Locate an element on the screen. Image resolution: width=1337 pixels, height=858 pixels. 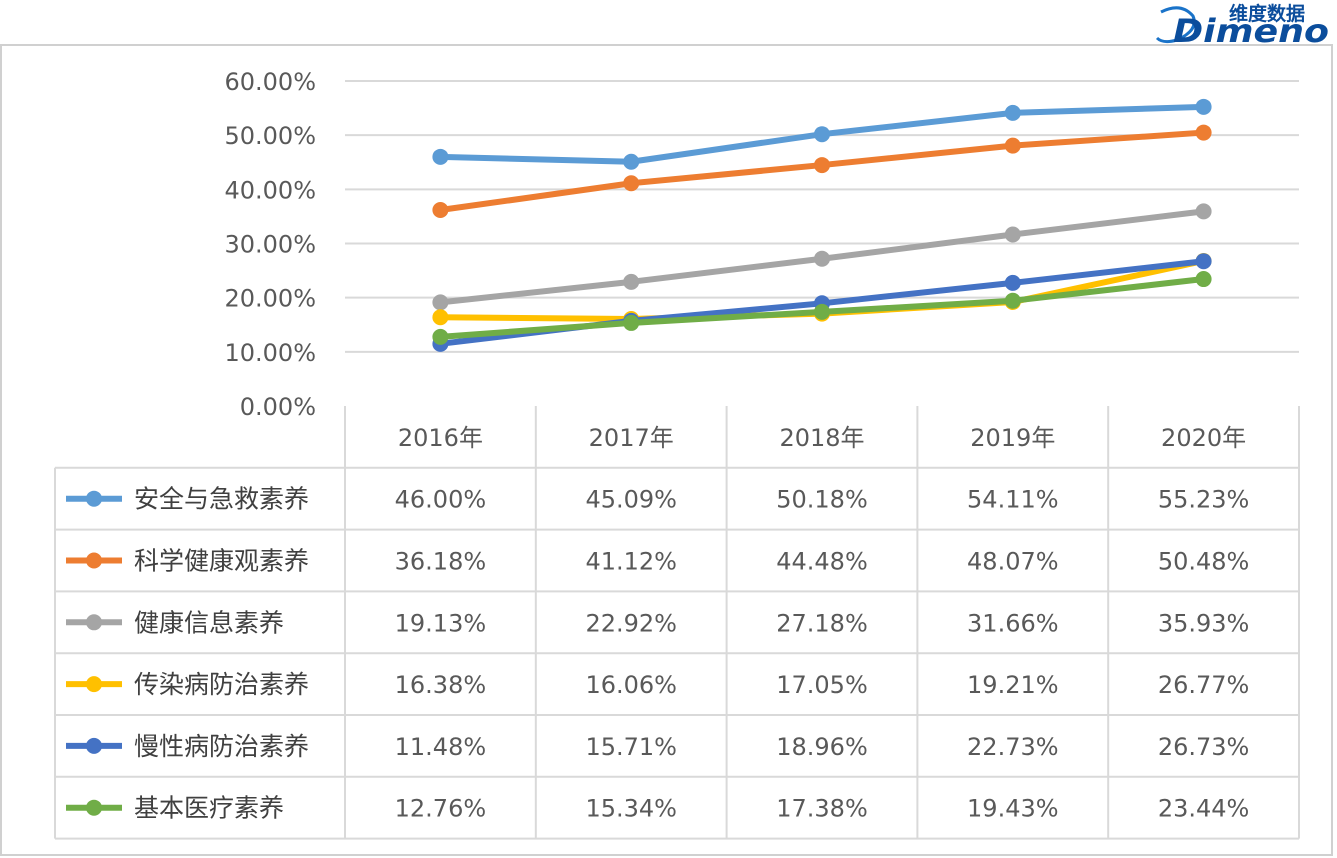
data-label: 16.06% is located at coordinates (631, 685).